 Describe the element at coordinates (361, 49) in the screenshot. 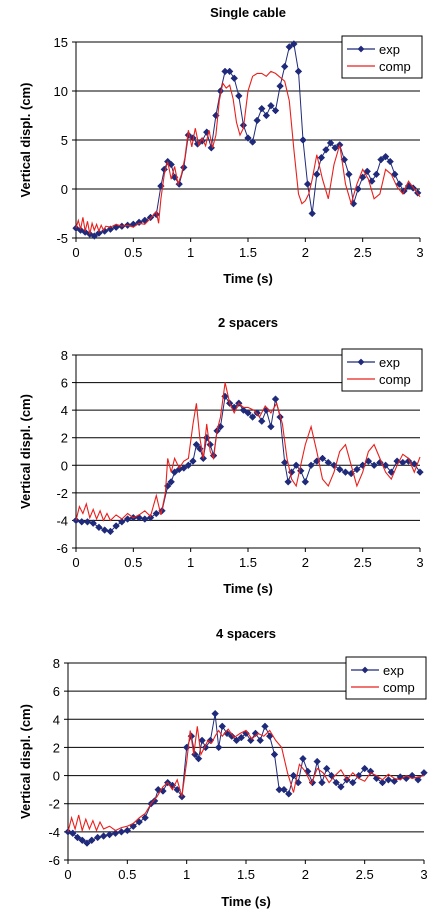

I see `legend-marker-exp` at that location.